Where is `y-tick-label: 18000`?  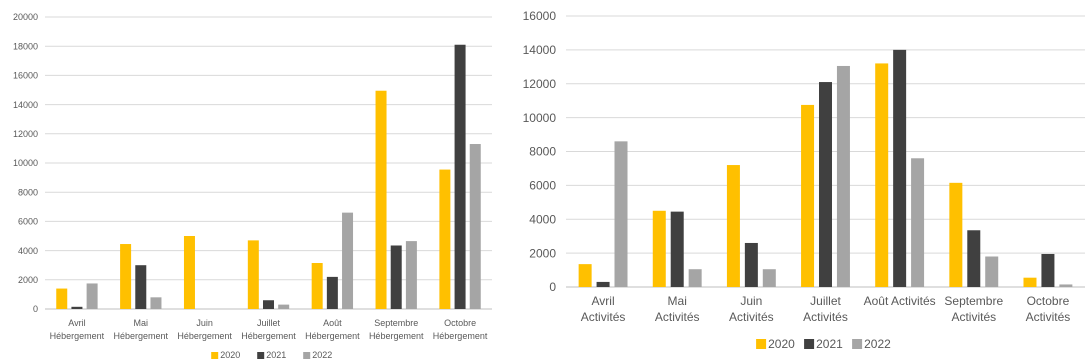
y-tick-label: 18000 is located at coordinates (25, 46).